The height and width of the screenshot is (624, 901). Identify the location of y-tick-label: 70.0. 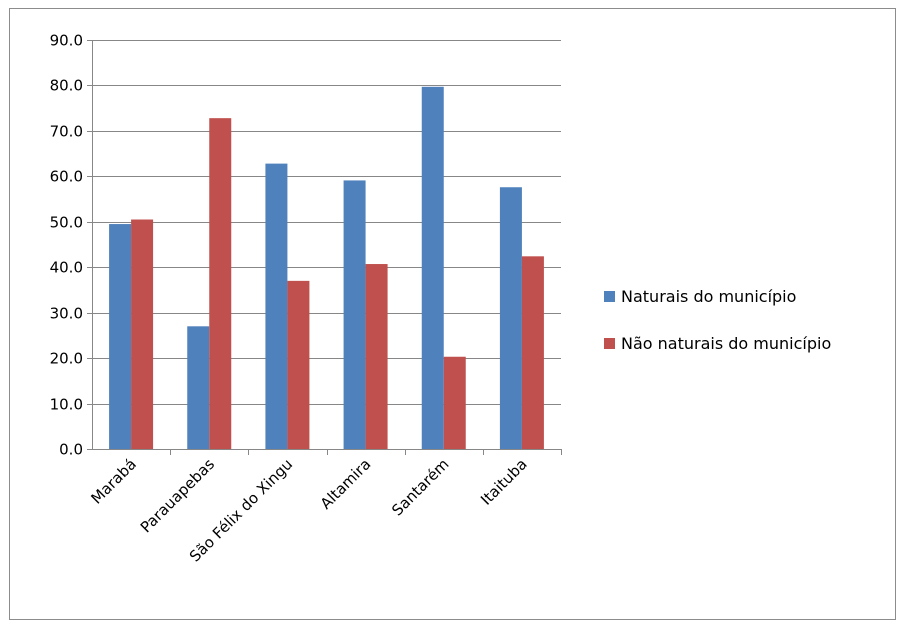
(66, 132).